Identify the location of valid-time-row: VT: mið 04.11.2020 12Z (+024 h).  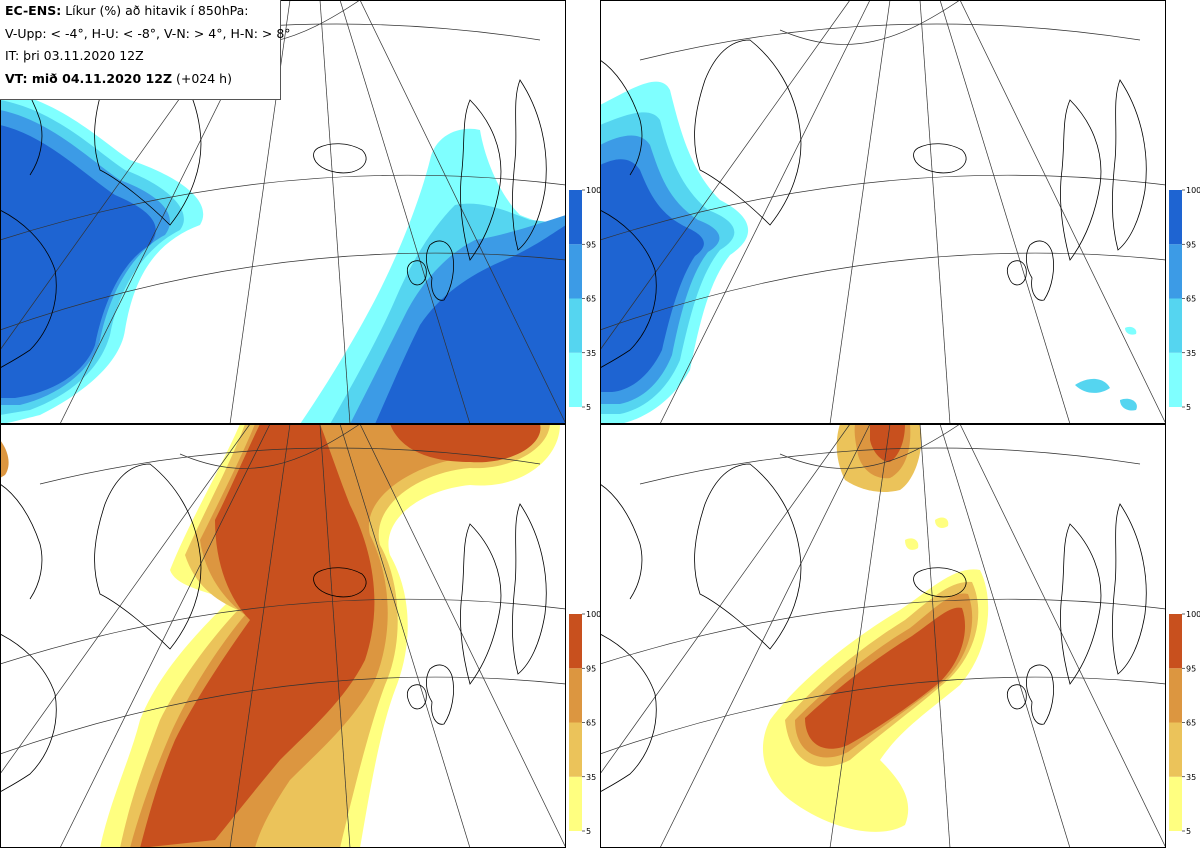
(142, 79).